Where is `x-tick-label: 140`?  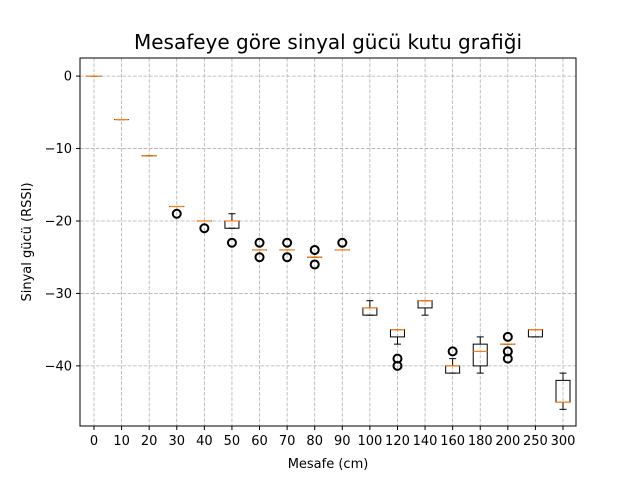
x-tick-label: 140 is located at coordinates (425, 441).